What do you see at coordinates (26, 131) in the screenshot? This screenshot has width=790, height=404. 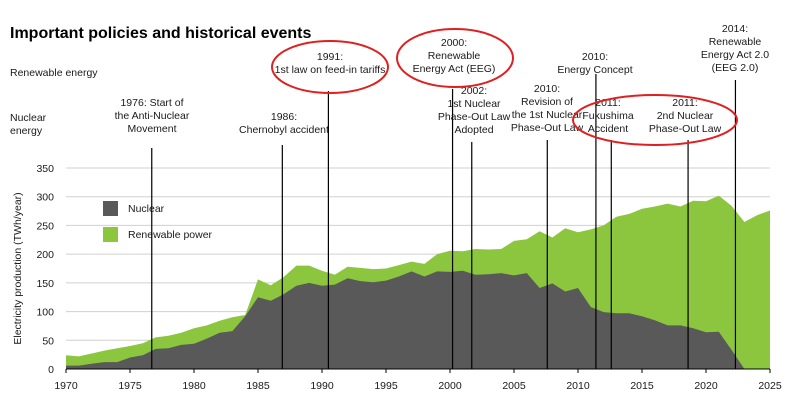 I see `row-label-nuclear-line: energy` at bounding box center [26, 131].